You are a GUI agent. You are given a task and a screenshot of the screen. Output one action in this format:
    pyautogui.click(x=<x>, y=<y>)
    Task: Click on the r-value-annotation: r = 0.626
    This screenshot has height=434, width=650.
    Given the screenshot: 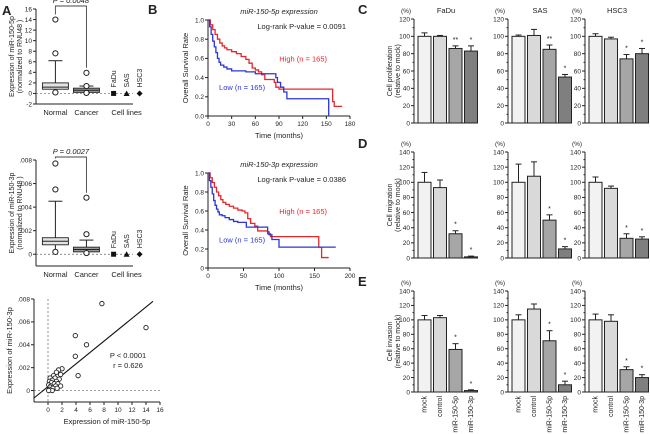 What is the action you would take?
    pyautogui.click(x=128, y=365)
    